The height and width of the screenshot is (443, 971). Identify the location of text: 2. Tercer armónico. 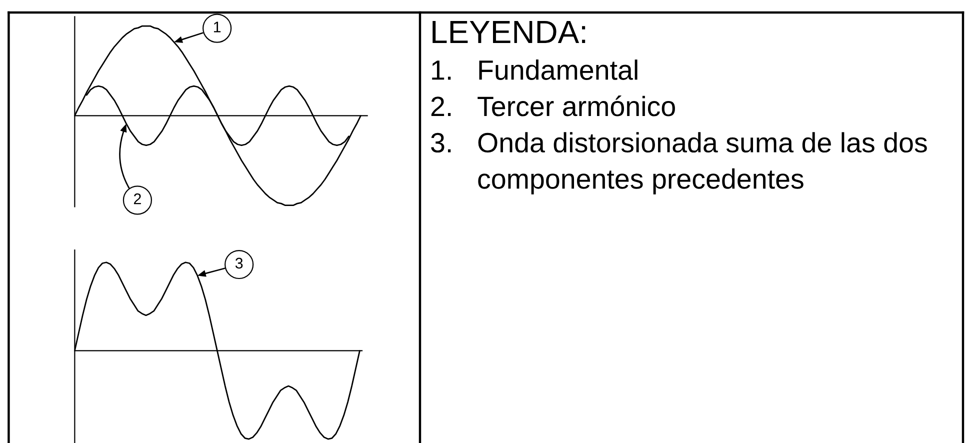
(553, 106).